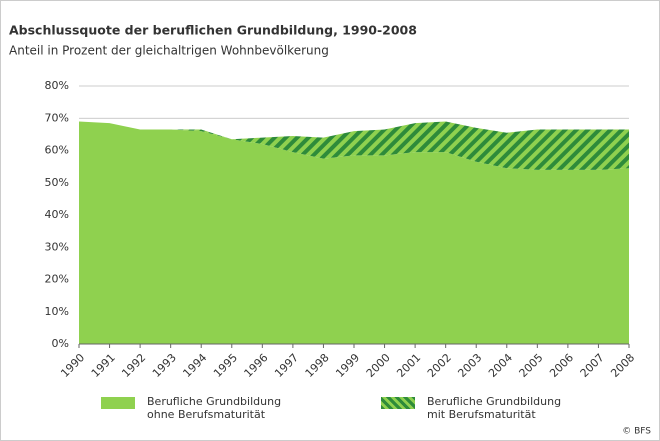 The width and height of the screenshot is (660, 441). I want to click on y-tick-label: 80%, so click(57, 85).